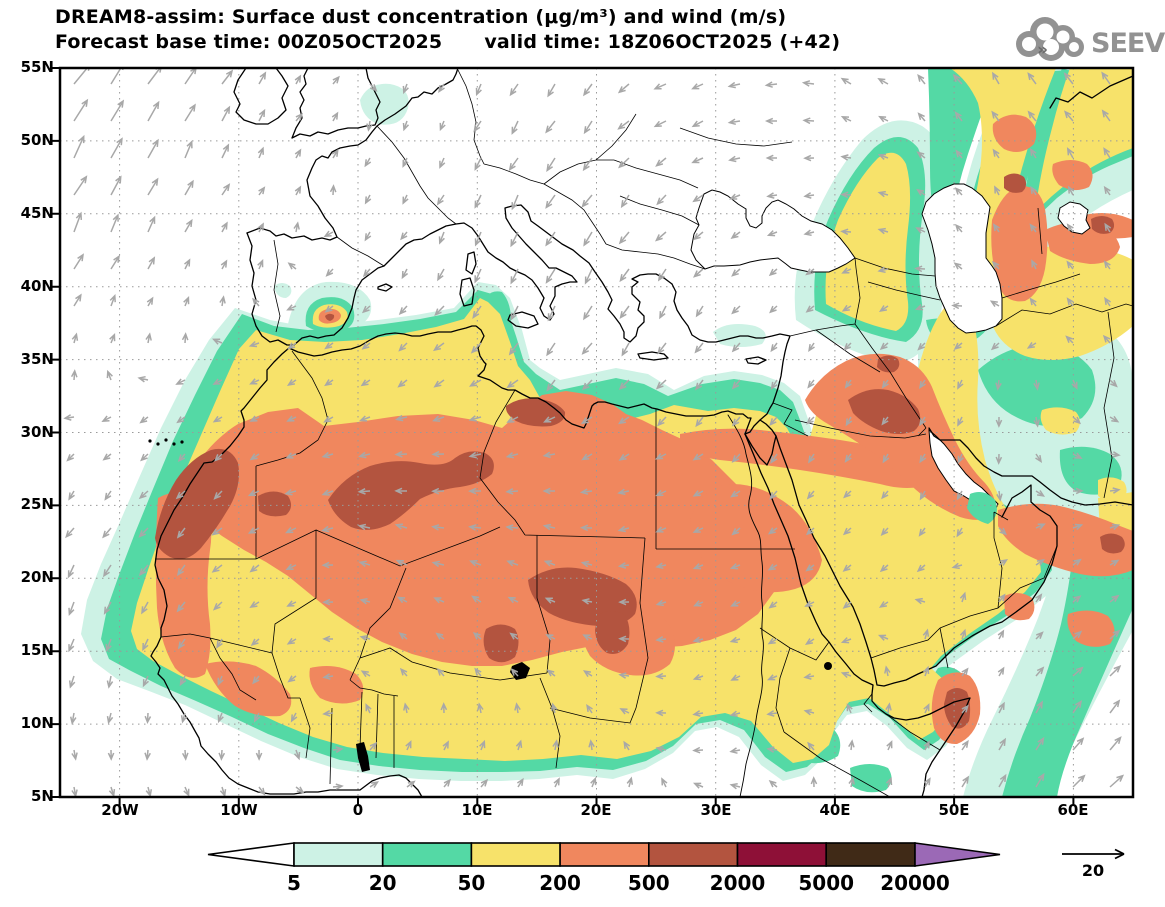 This screenshot has height=907, width=1165. What do you see at coordinates (596, 810) in the screenshot?
I see `lon-label: 20E` at bounding box center [596, 810].